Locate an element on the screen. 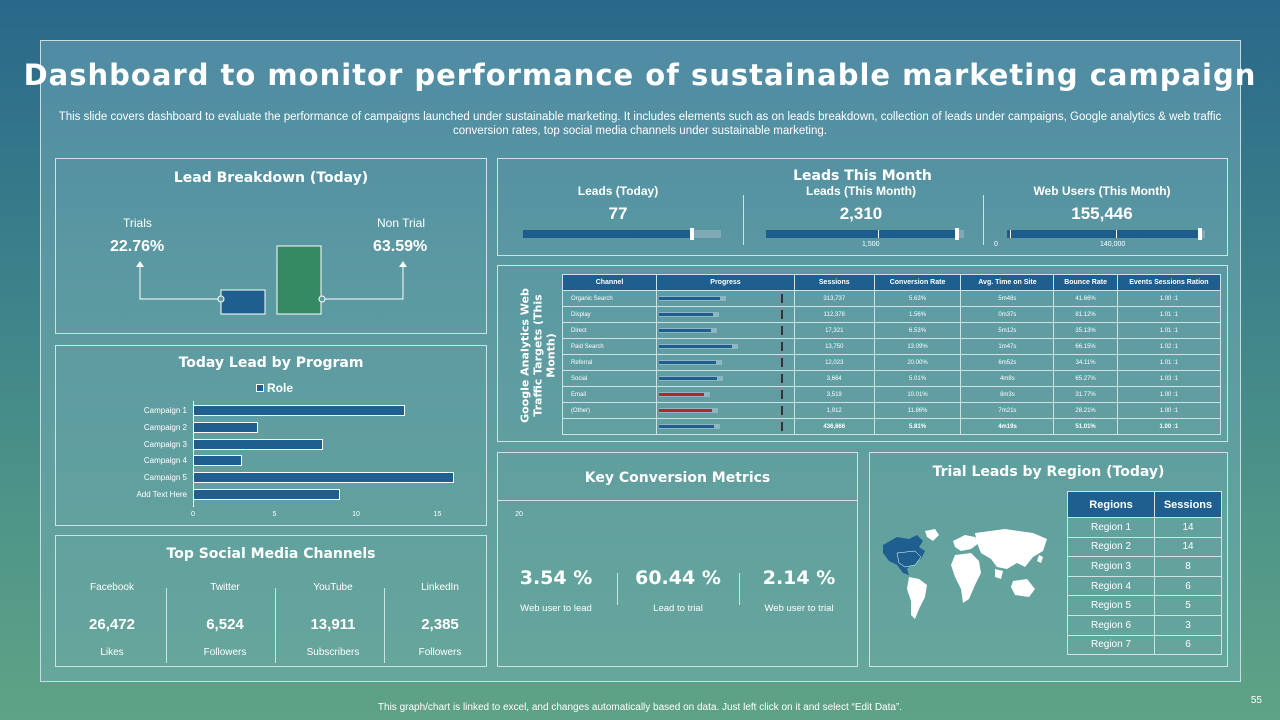 The height and width of the screenshot is (720, 1280). stat-label: Leads (Today) is located at coordinates (618, 191).